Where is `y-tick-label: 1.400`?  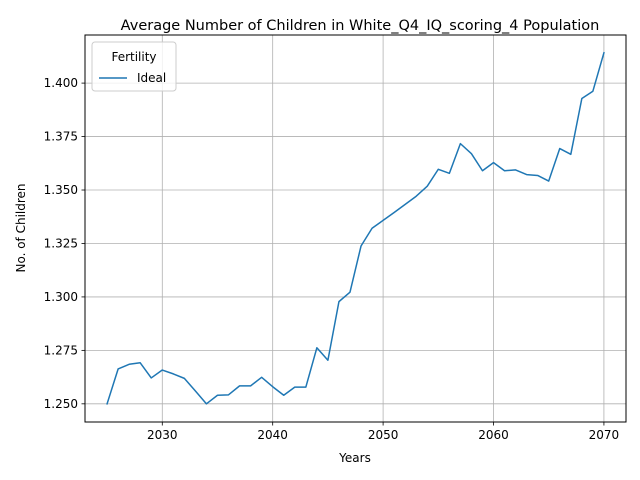
y-tick-label: 1.400 is located at coordinates (61, 83).